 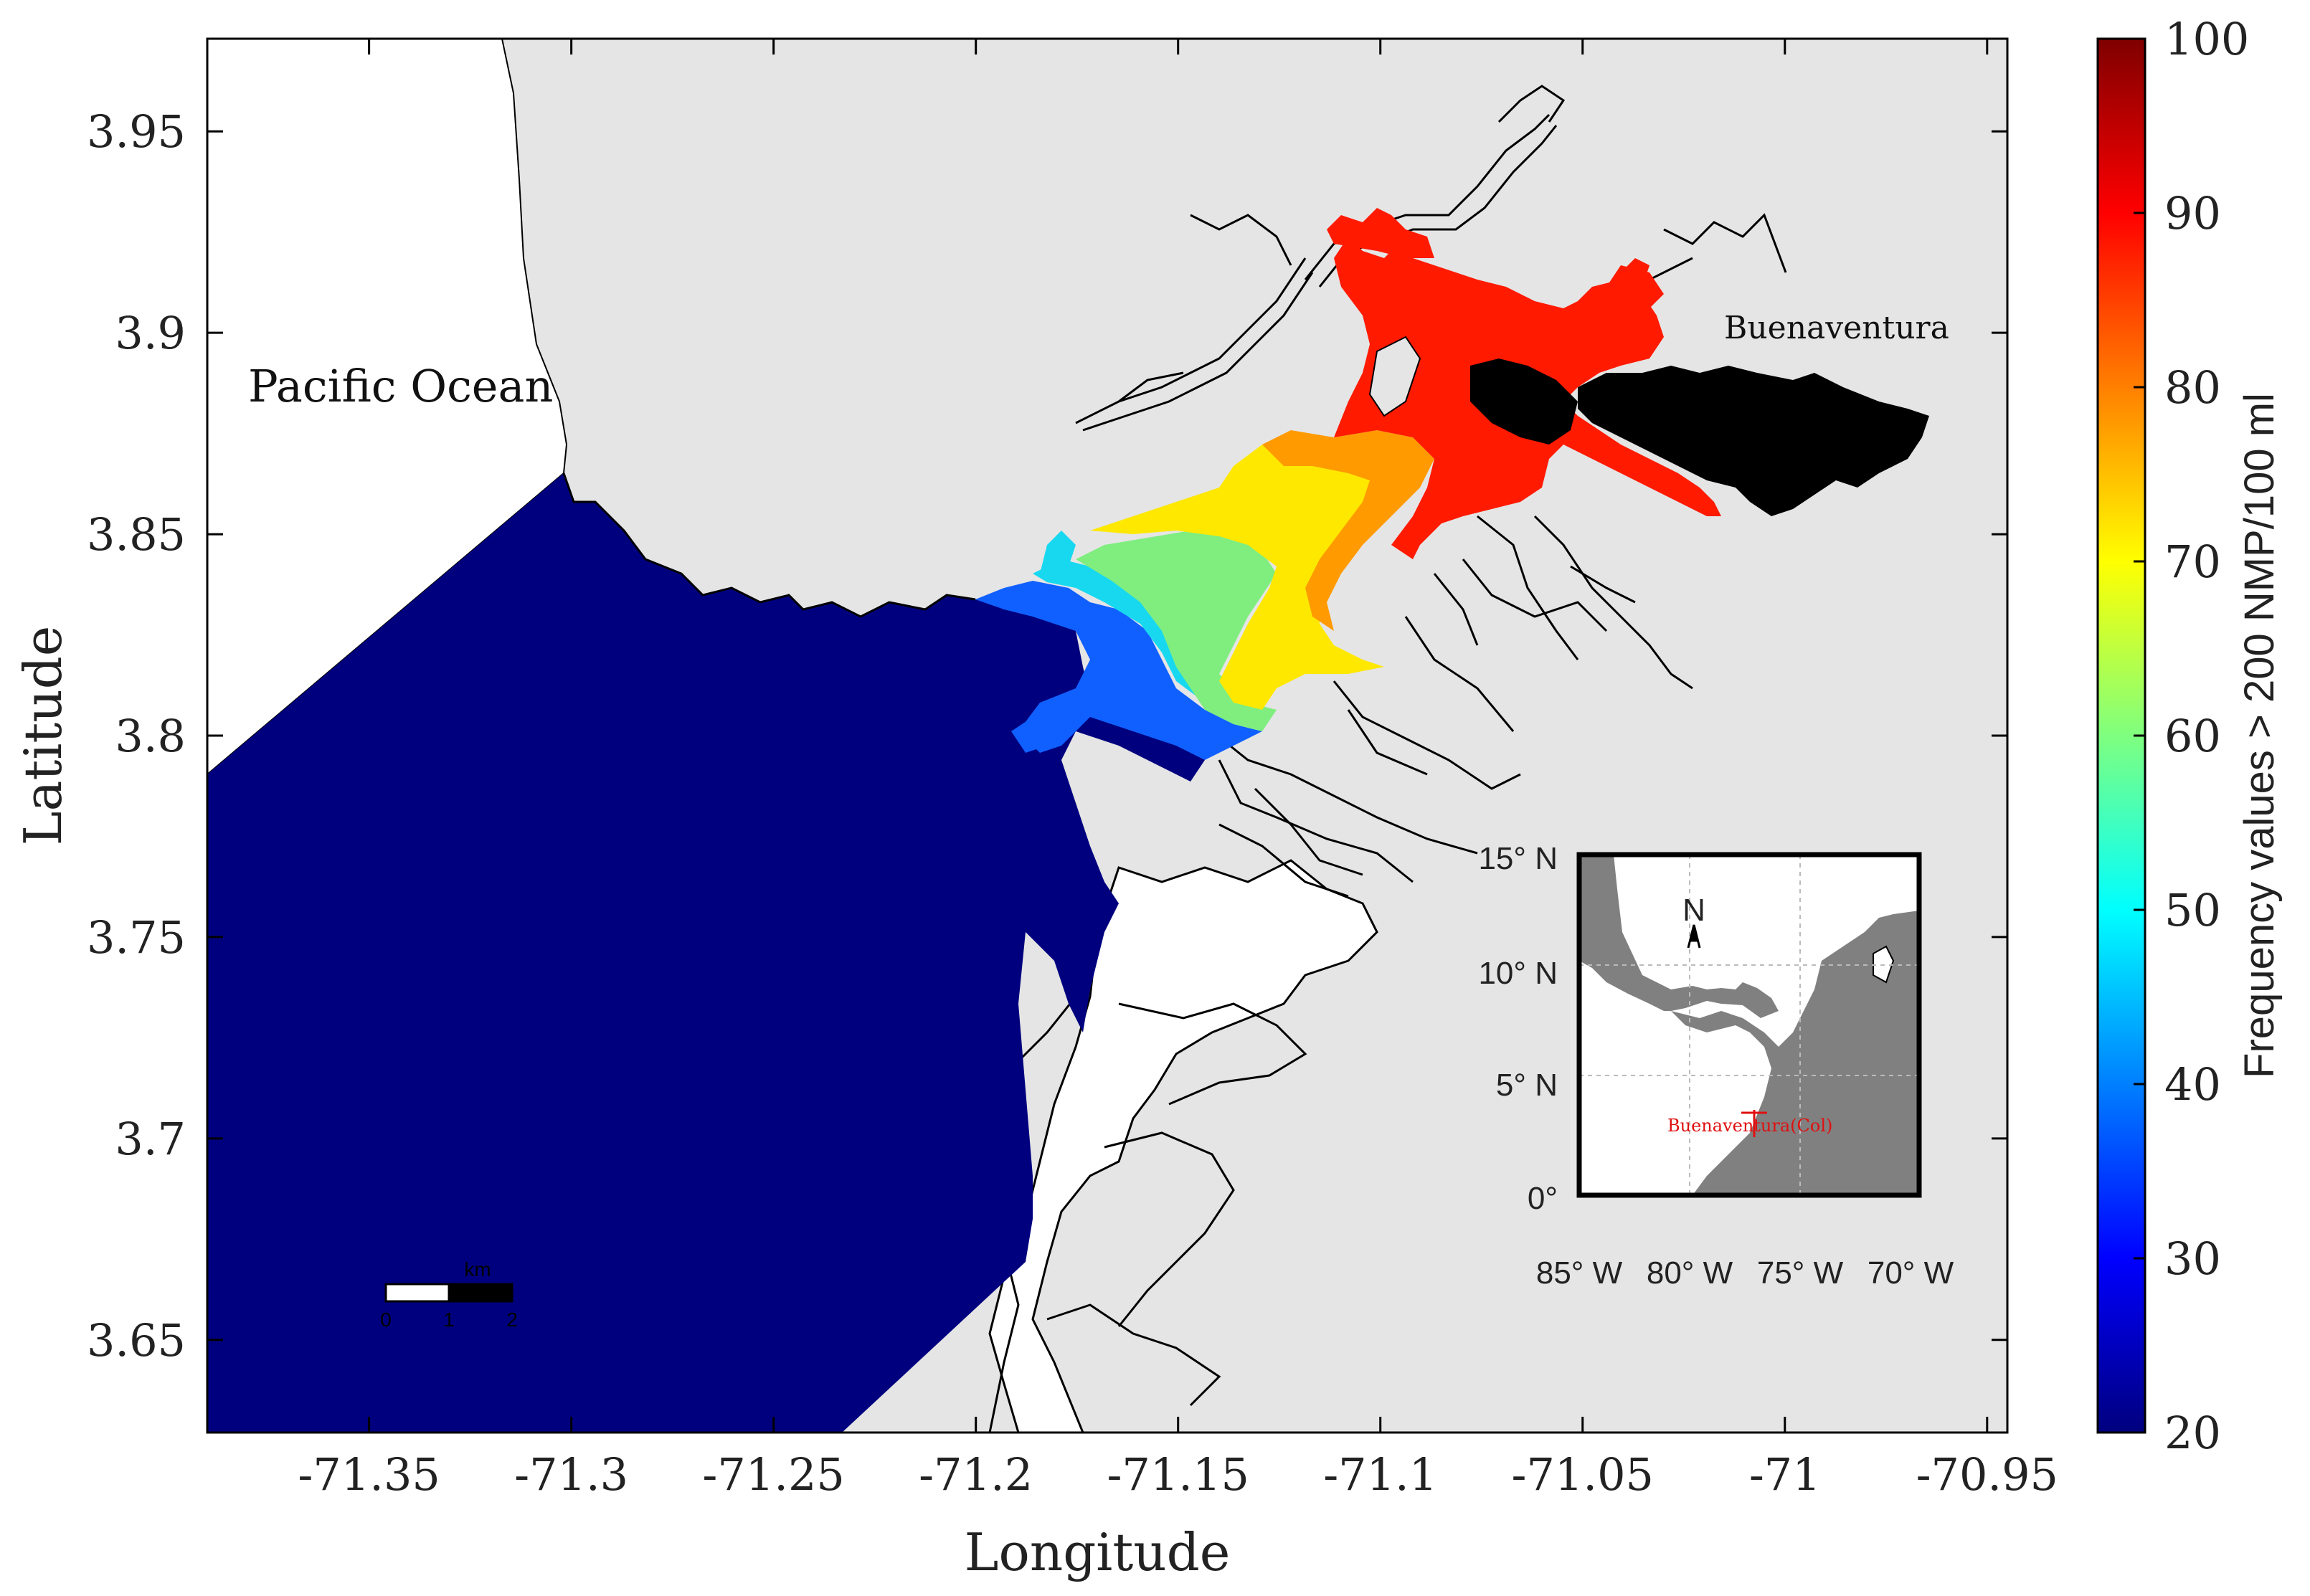 What do you see at coordinates (1527, 1085) in the screenshot?
I see `inset-y-tick-5: 5° N` at bounding box center [1527, 1085].